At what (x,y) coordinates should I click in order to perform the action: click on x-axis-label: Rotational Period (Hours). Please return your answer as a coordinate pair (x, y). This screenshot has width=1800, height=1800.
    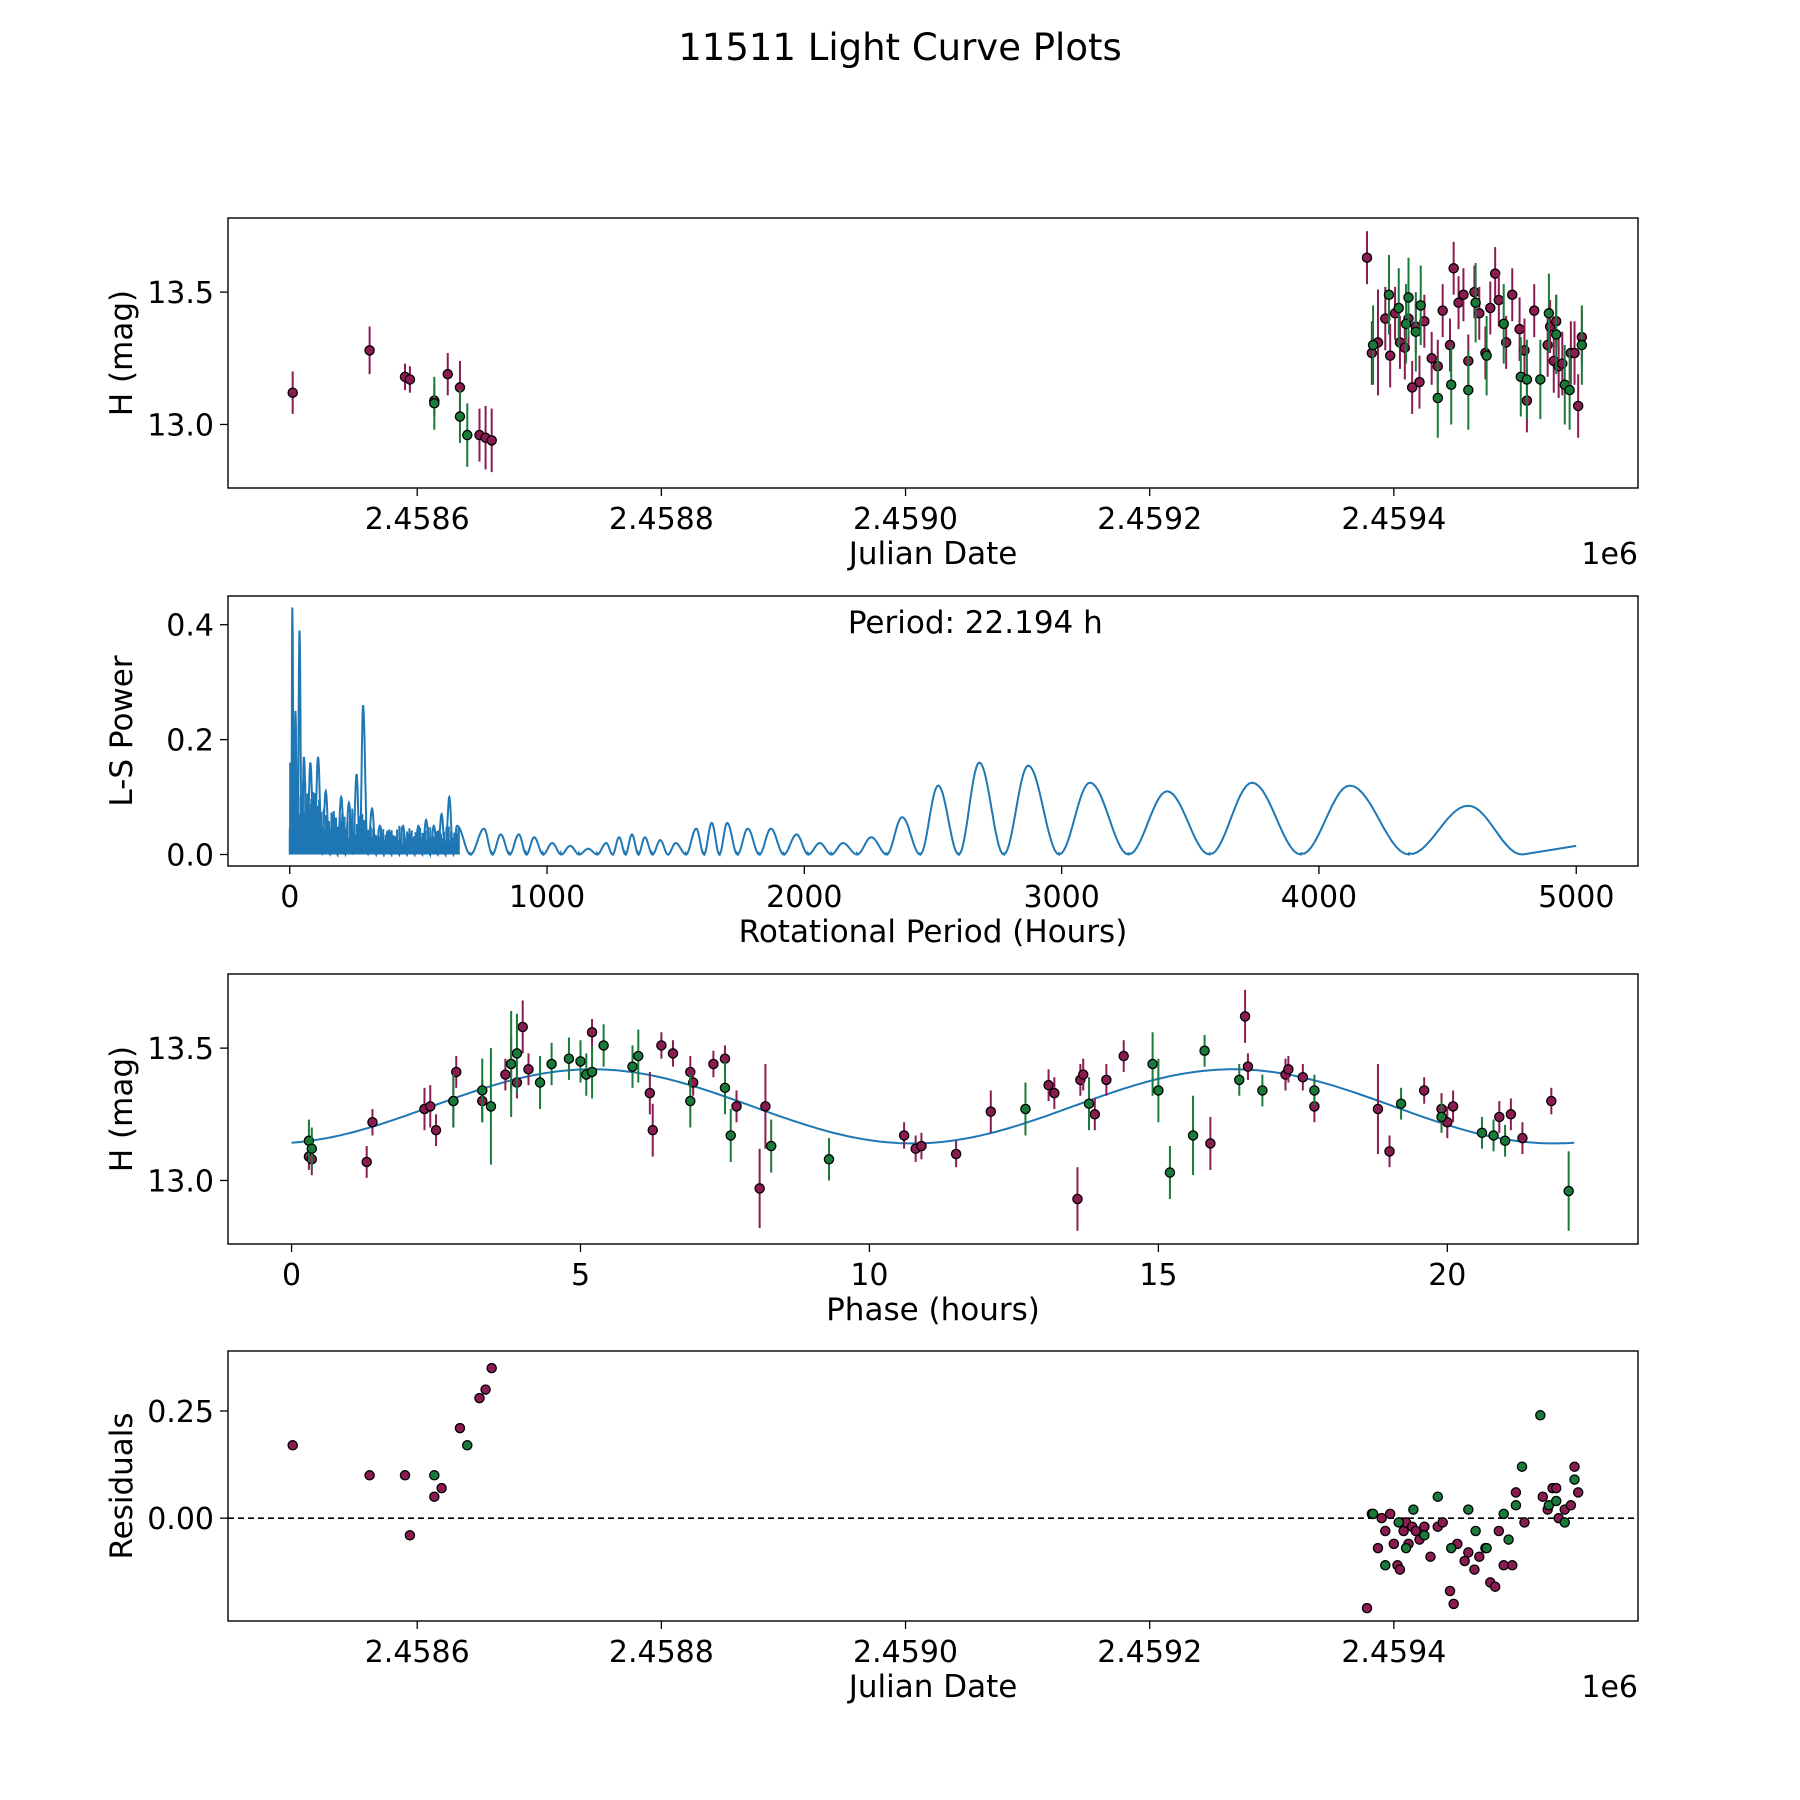
    Looking at the image, I should click on (933, 932).